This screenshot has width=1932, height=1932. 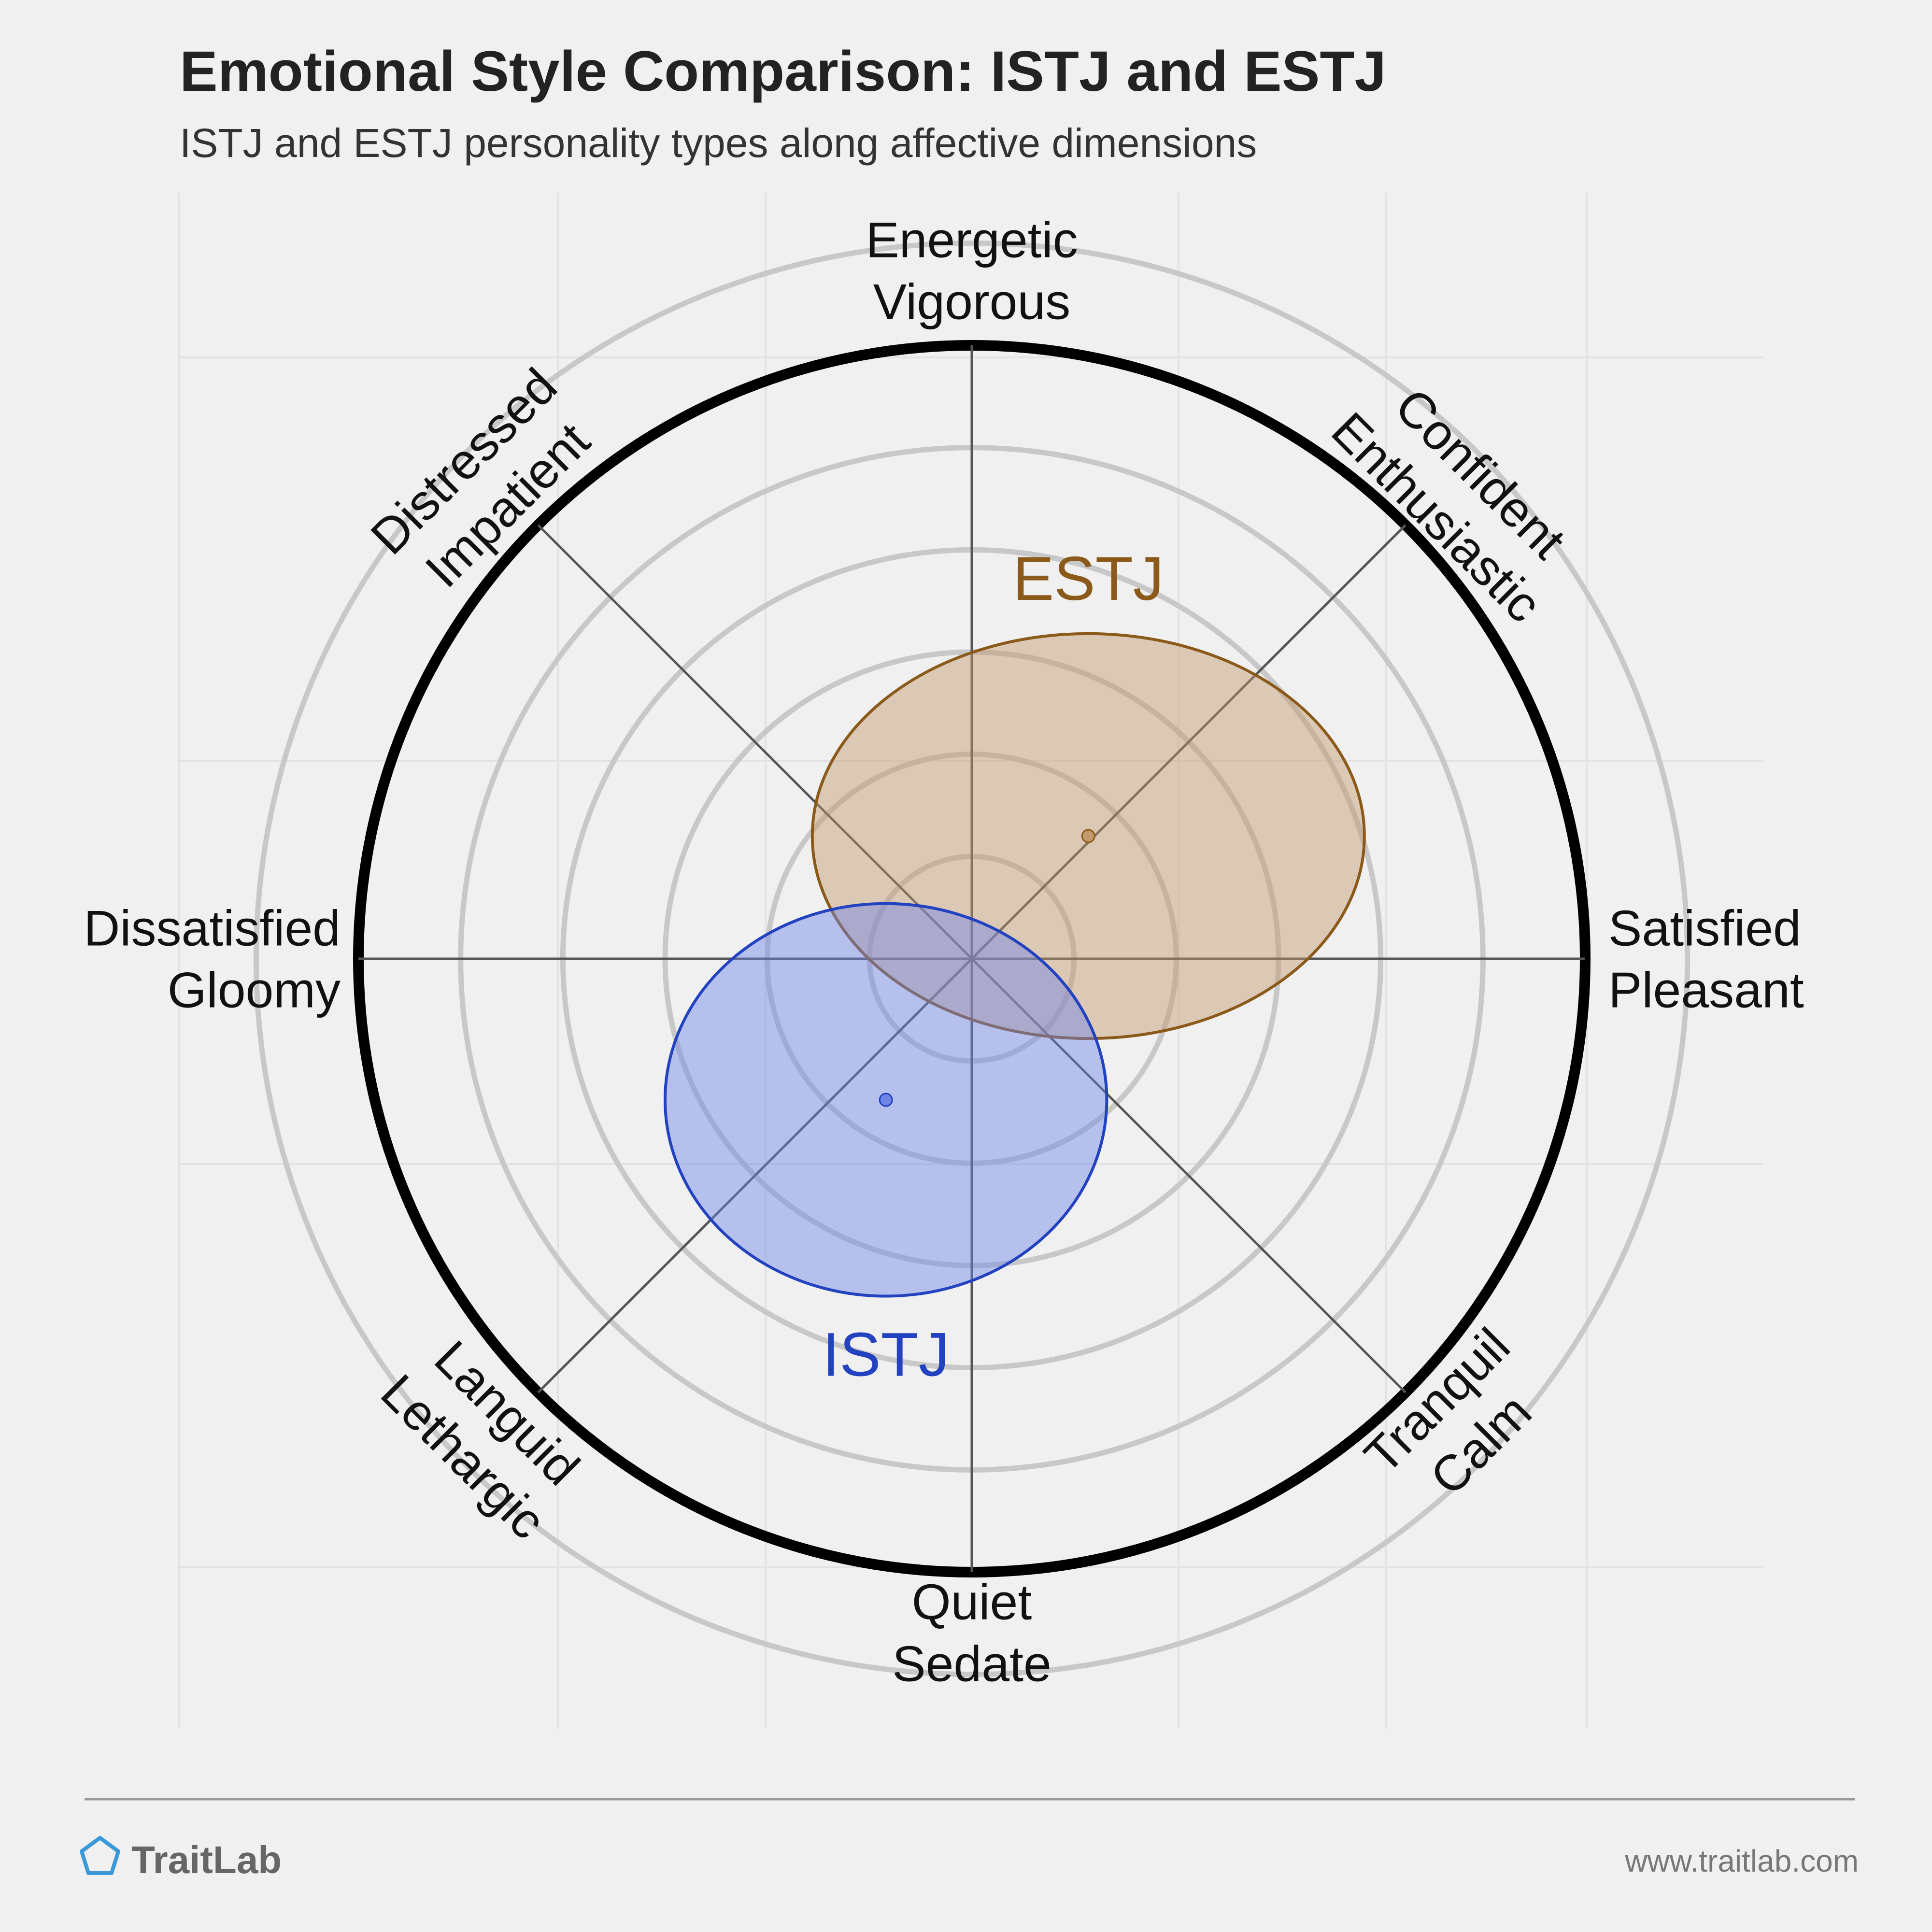 What do you see at coordinates (1706, 990) in the screenshot?
I see `axis-label-line: Pleasant` at bounding box center [1706, 990].